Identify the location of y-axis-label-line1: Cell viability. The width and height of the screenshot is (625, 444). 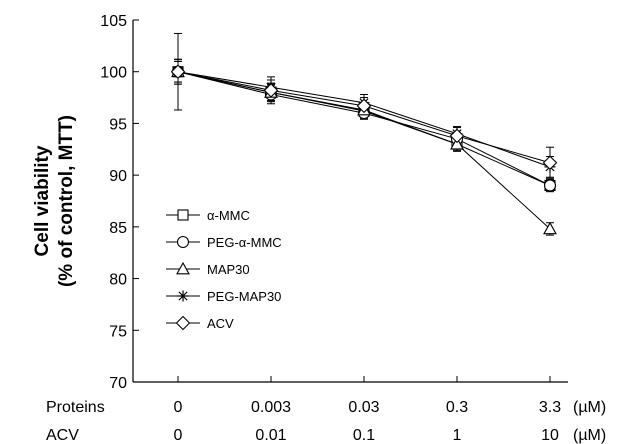
(42, 200).